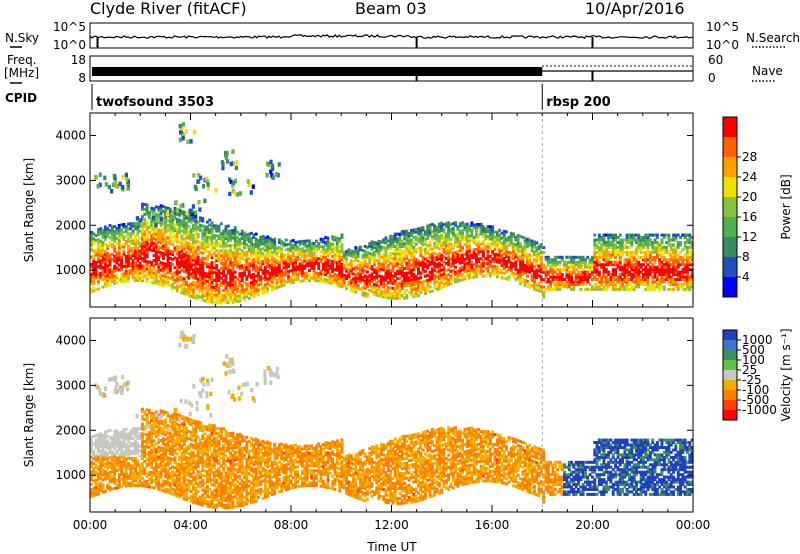 The image size is (800, 554). What do you see at coordinates (712, 78) in the screenshot?
I see `nave-tick-bottom: 0` at bounding box center [712, 78].